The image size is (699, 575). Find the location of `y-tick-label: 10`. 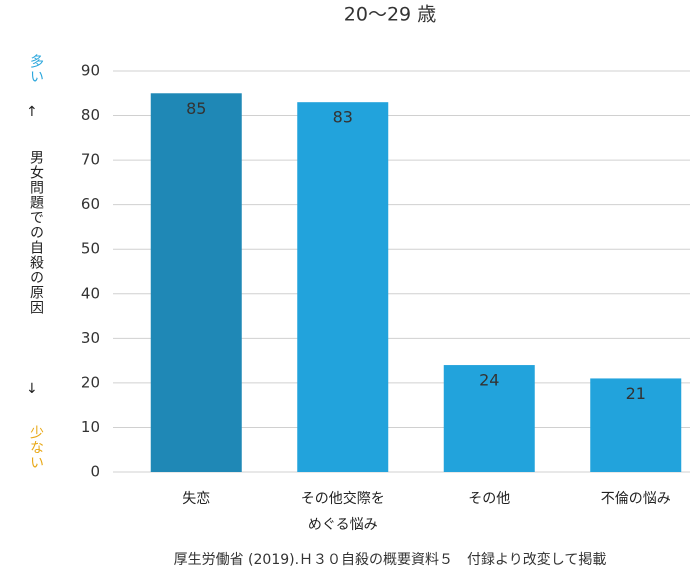

y-tick-label: 10 is located at coordinates (90, 427).